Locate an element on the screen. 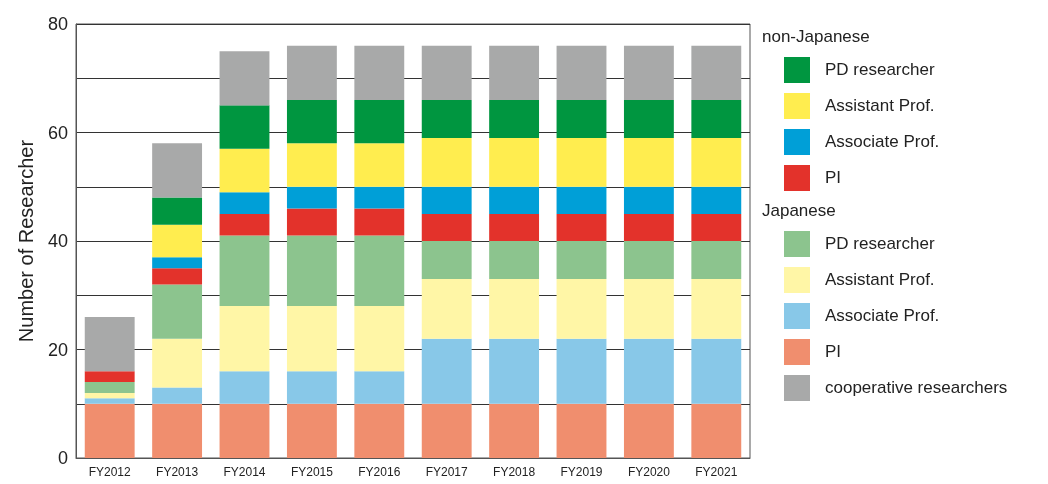 This screenshot has width=1048, height=484. legend-label: Associate Prof. is located at coordinates (882, 142).